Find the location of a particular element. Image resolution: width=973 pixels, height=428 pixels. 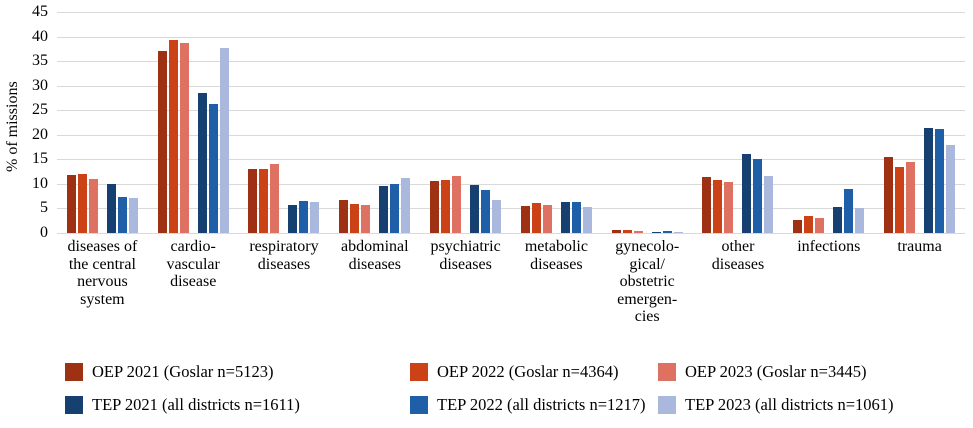

bar-series1-cat6 is located at coordinates (627, 231).